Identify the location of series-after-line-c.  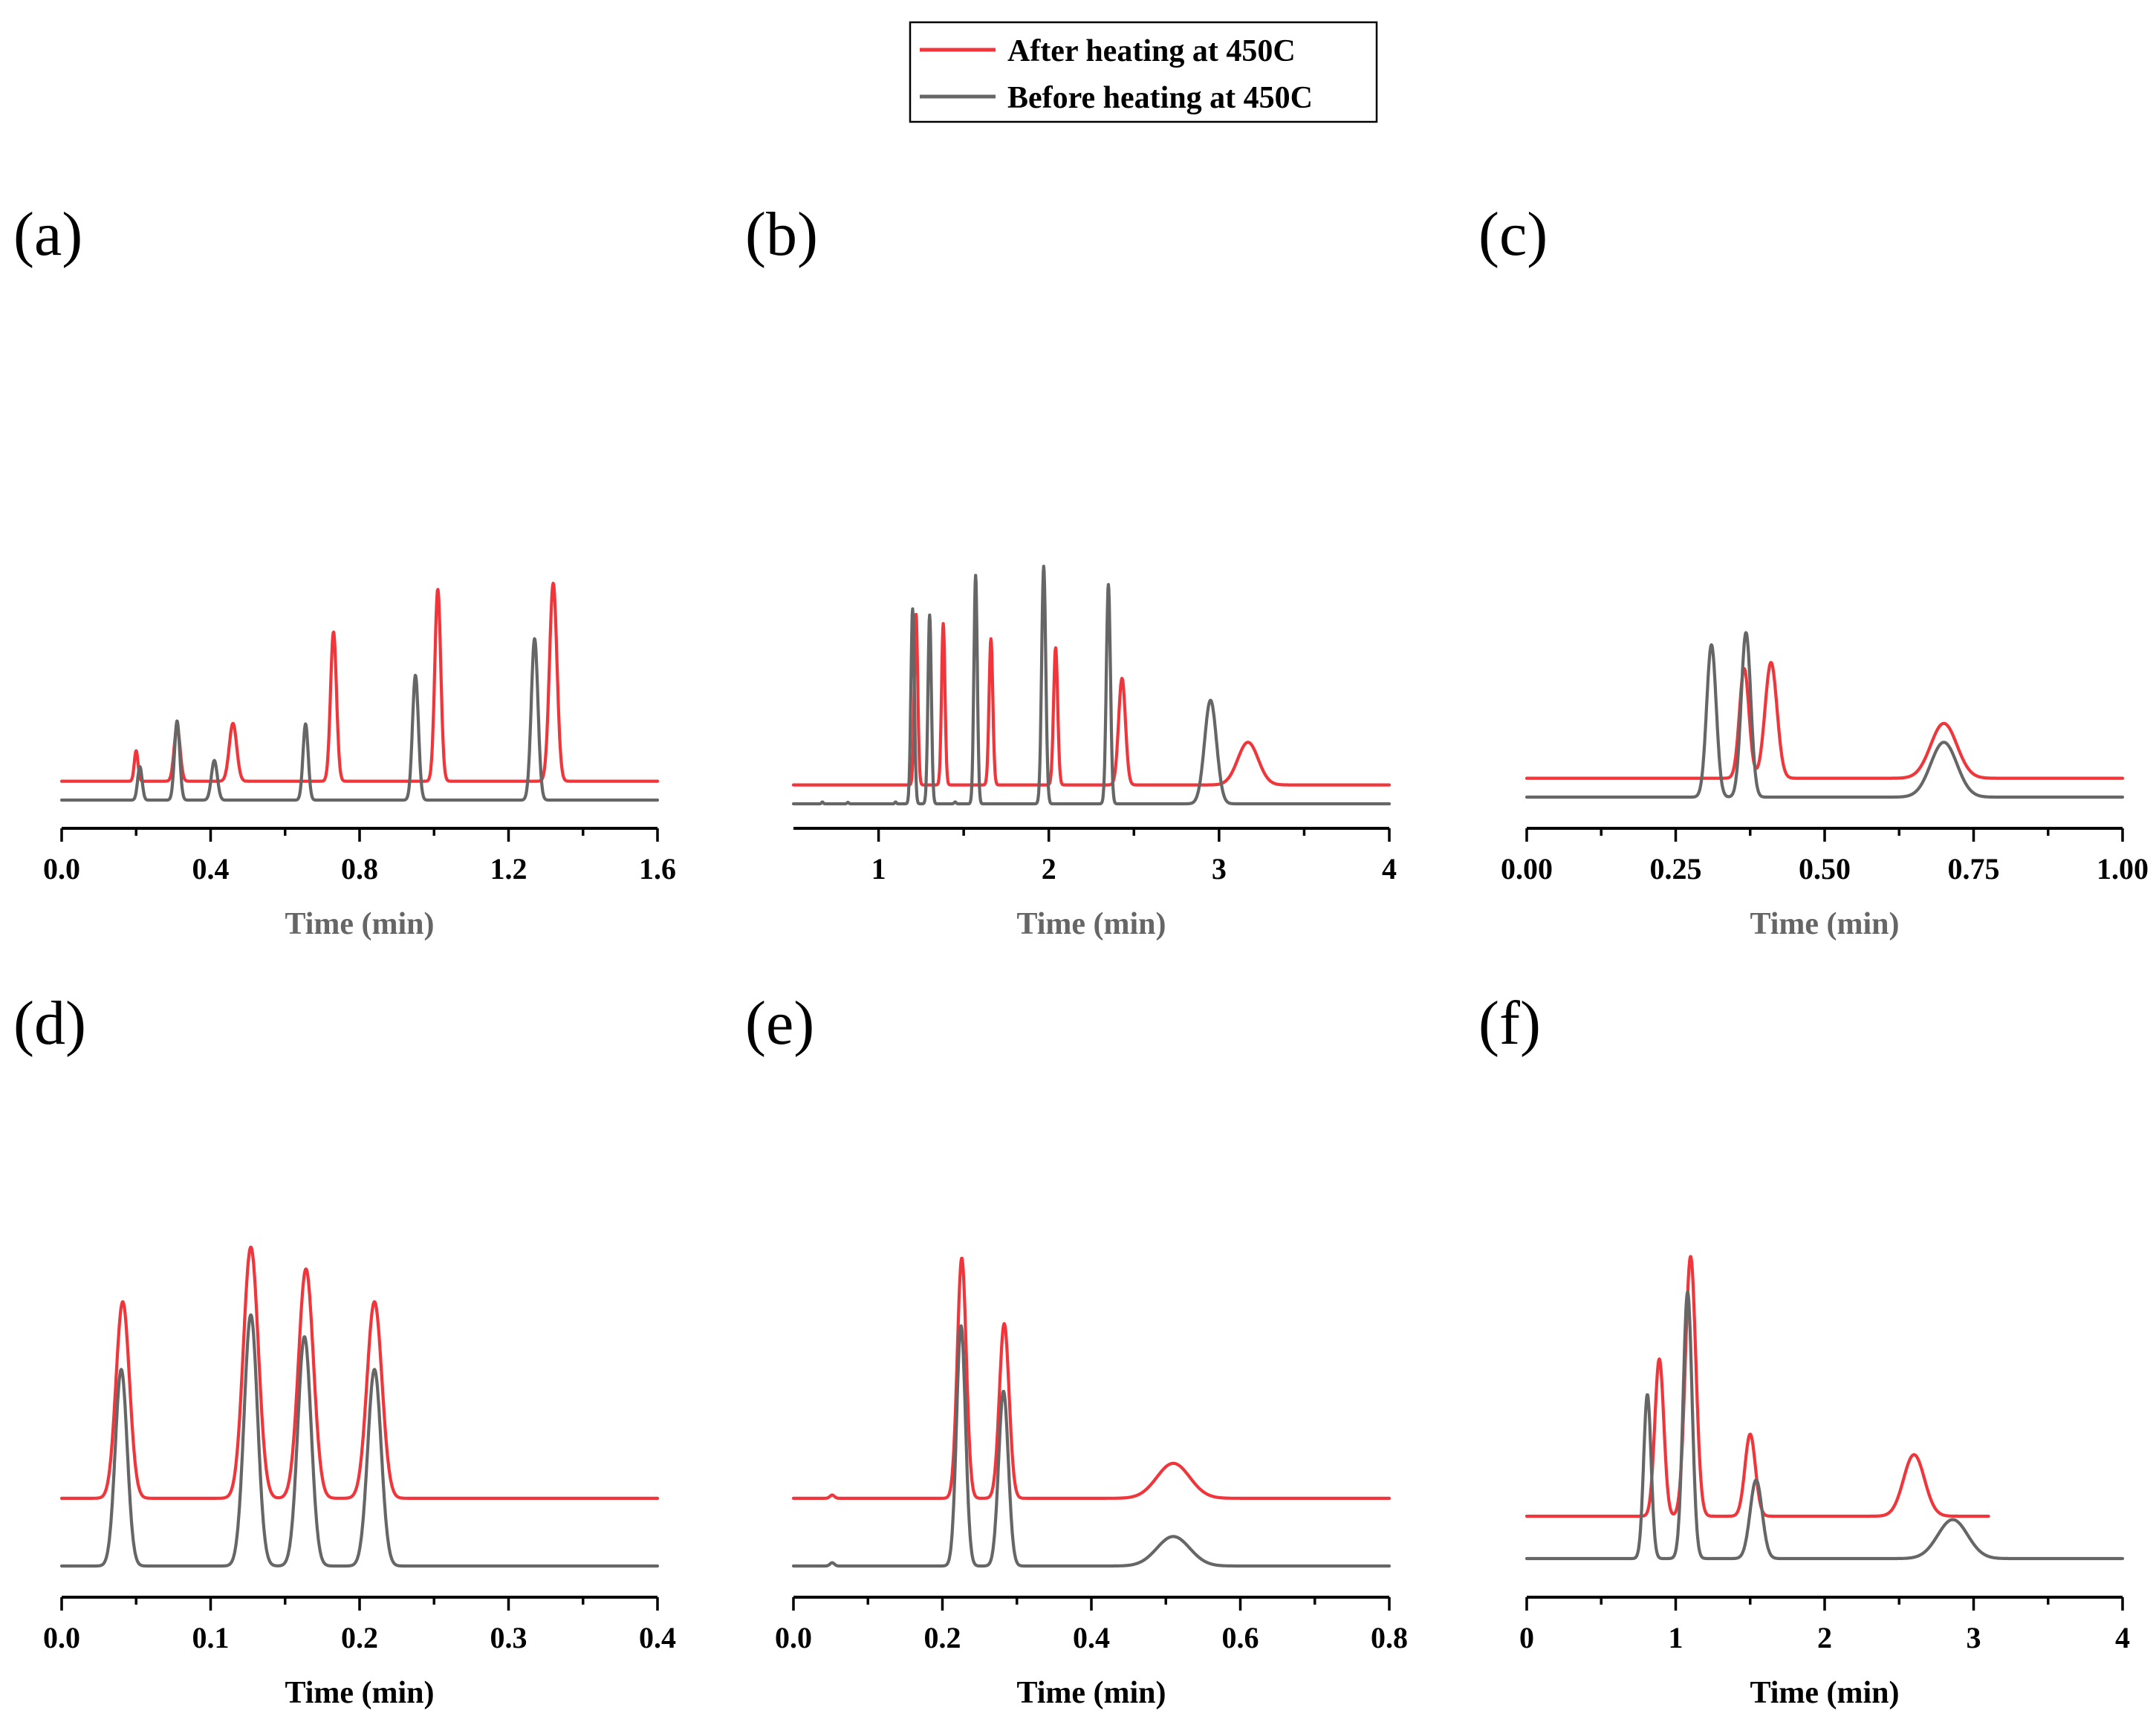
(1825, 720).